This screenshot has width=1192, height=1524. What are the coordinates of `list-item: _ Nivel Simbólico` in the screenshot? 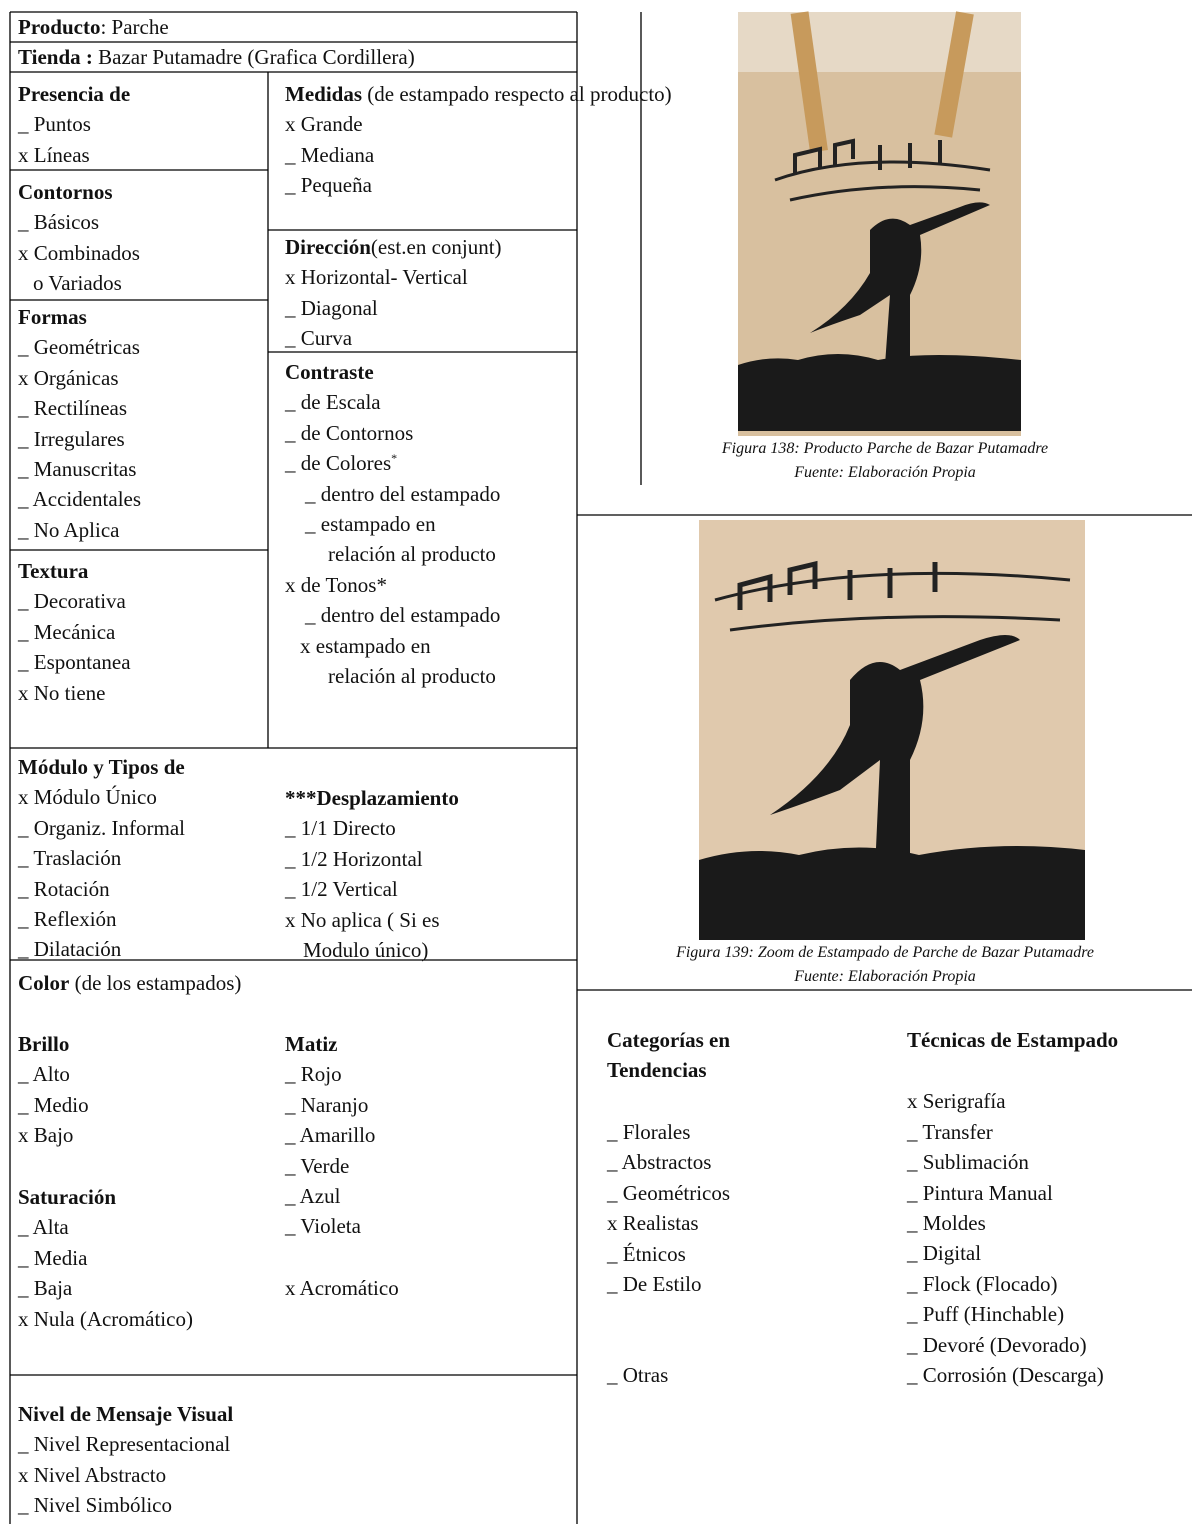 It's located at (95, 1505).